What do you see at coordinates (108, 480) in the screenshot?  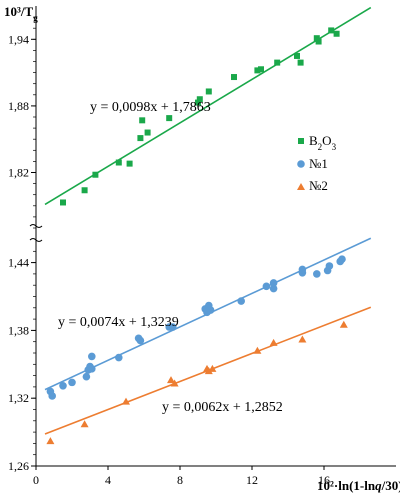 I see `x-tick-label: 4` at bounding box center [108, 480].